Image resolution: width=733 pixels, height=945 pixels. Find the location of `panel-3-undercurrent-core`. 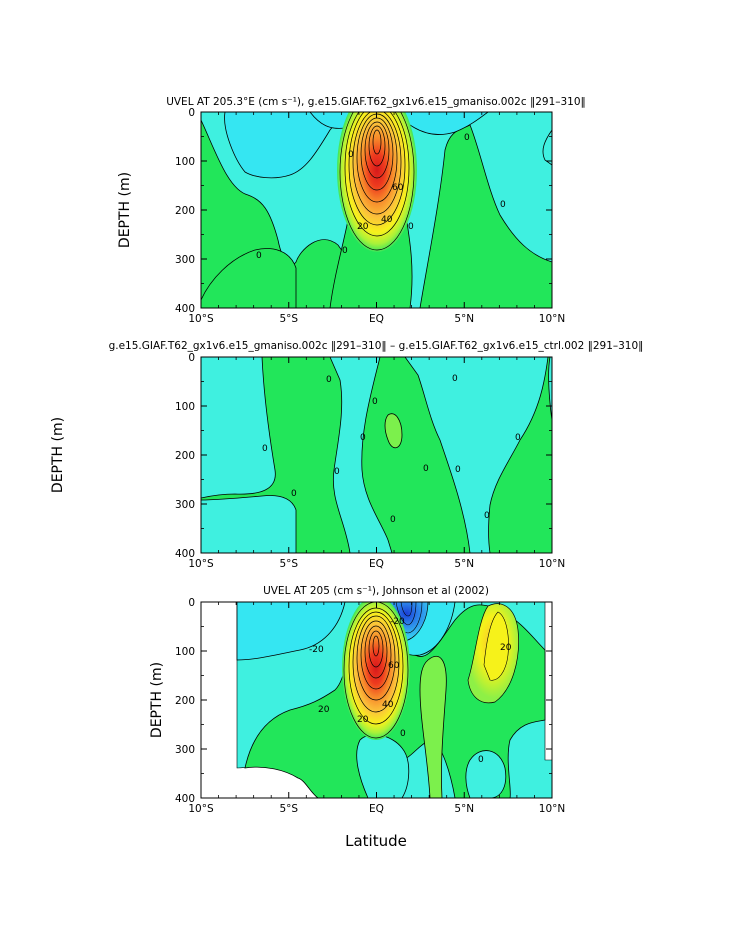

panel-3-undercurrent-core is located at coordinates (376, 671).